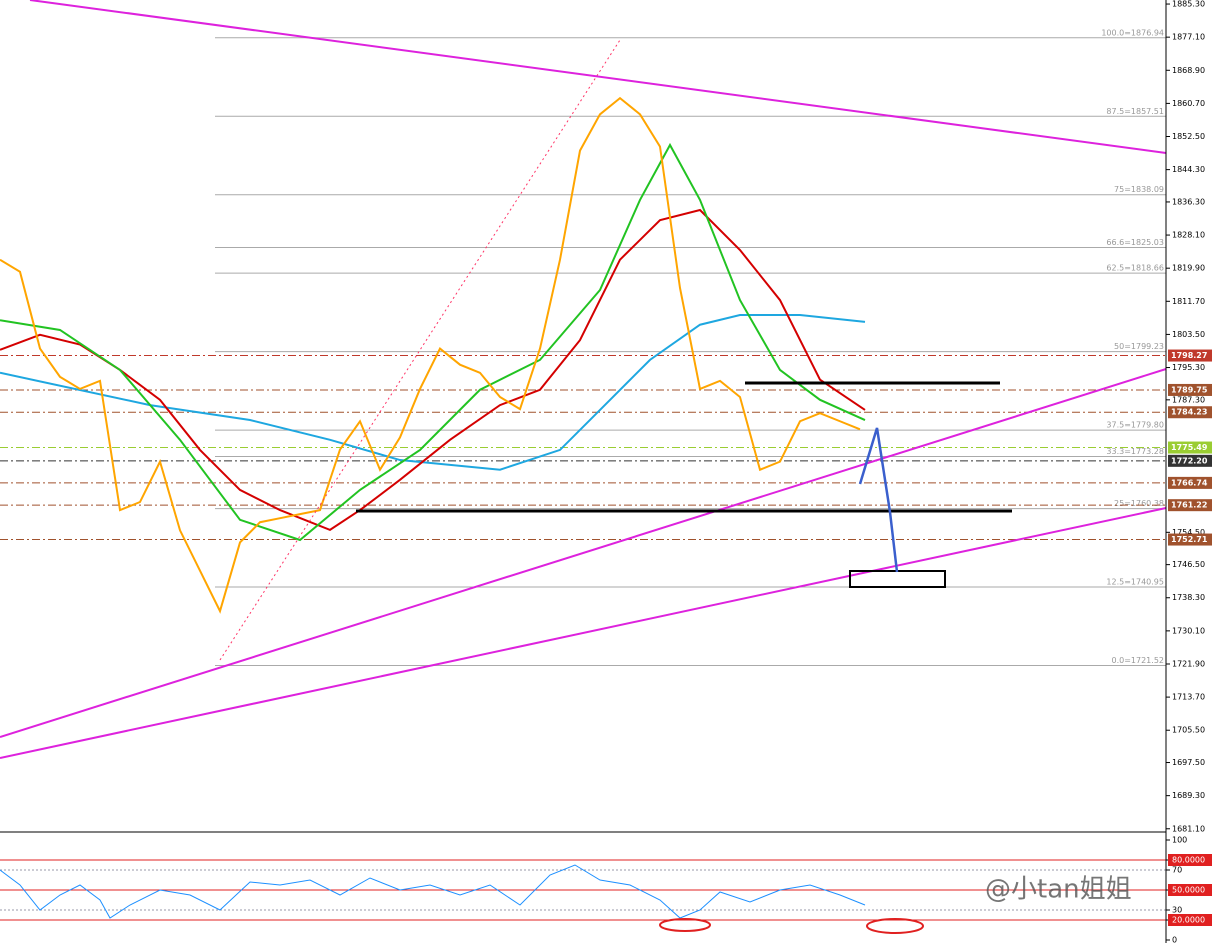  What do you see at coordinates (1139, 346) in the screenshot?
I see `fib-label: 50=1799.23` at bounding box center [1139, 346].